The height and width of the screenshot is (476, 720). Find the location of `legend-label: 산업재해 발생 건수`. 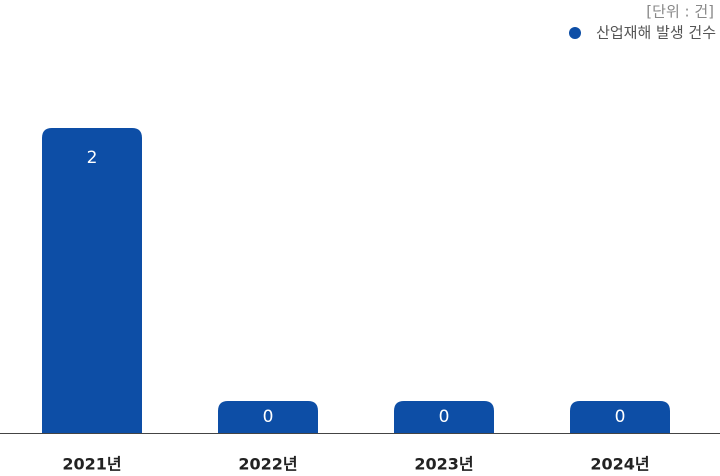

legend-label: 산업재해 발생 건수 is located at coordinates (656, 33).